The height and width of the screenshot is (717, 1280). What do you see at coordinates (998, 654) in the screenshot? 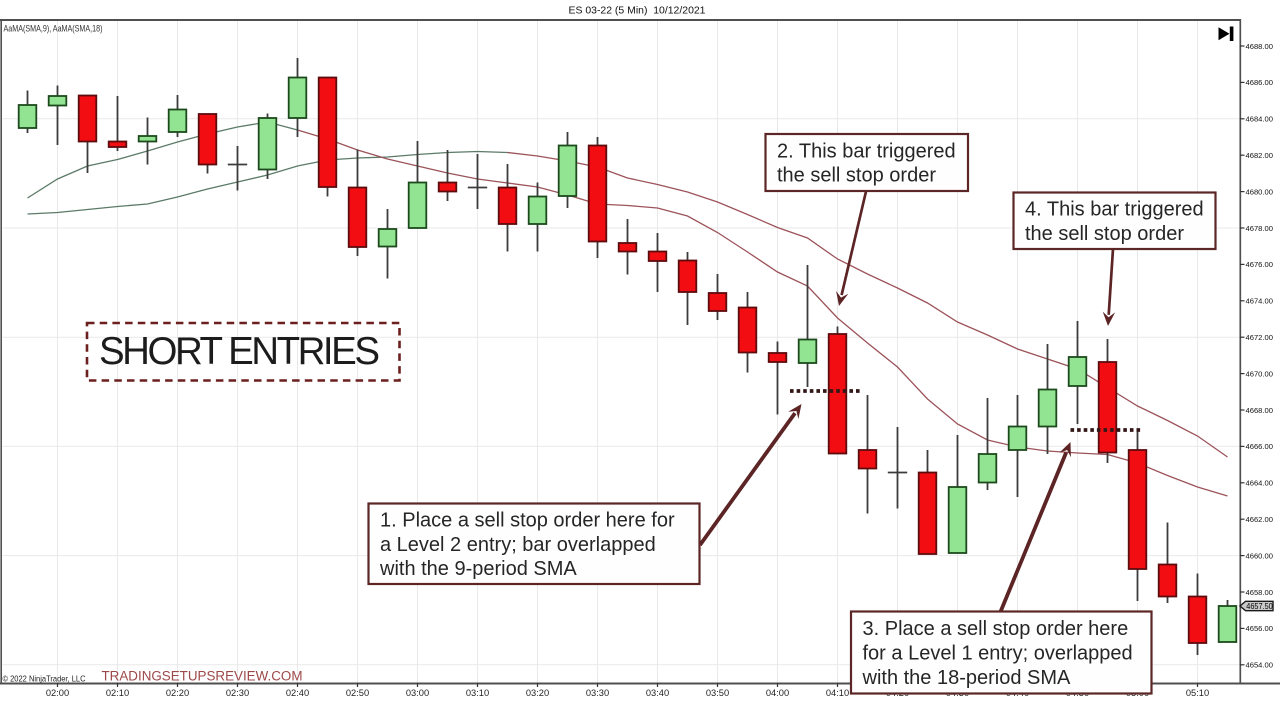
I see `svg-text:for a Level 1 entry; overlappe: for a Level 1 entry; overlapped` at bounding box center [998, 654].